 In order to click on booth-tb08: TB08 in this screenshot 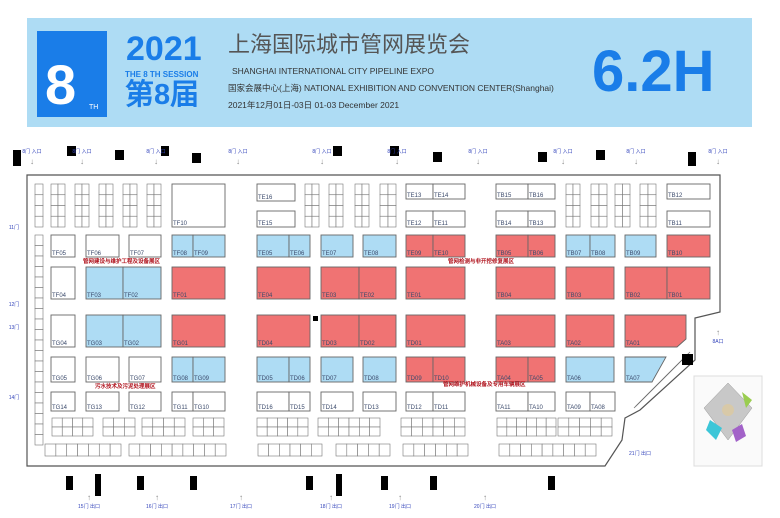, I will do `click(602, 246)`.